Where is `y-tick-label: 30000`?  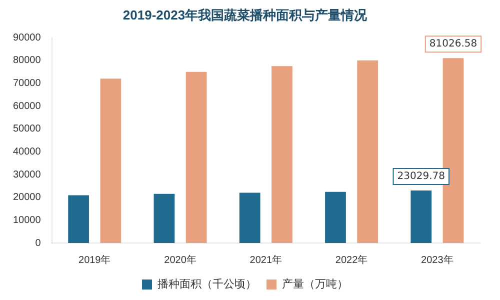
y-tick-label: 30000 is located at coordinates (27, 174).